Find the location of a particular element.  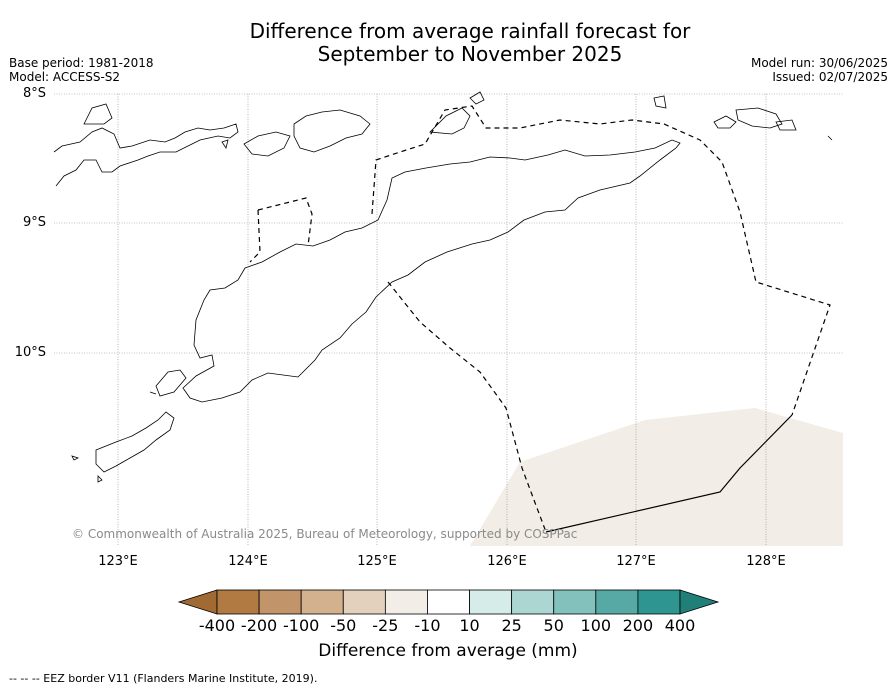

colorbar-tick-label: 10 is located at coordinates (469, 625).